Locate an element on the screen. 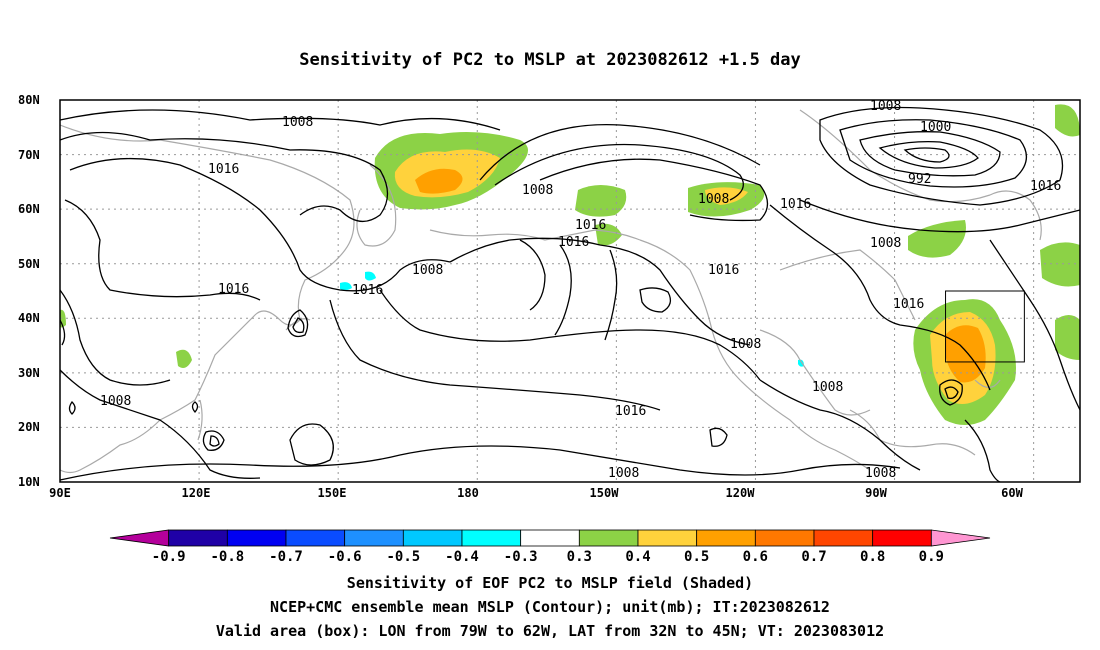  lat-label: 80N is located at coordinates (29, 100).